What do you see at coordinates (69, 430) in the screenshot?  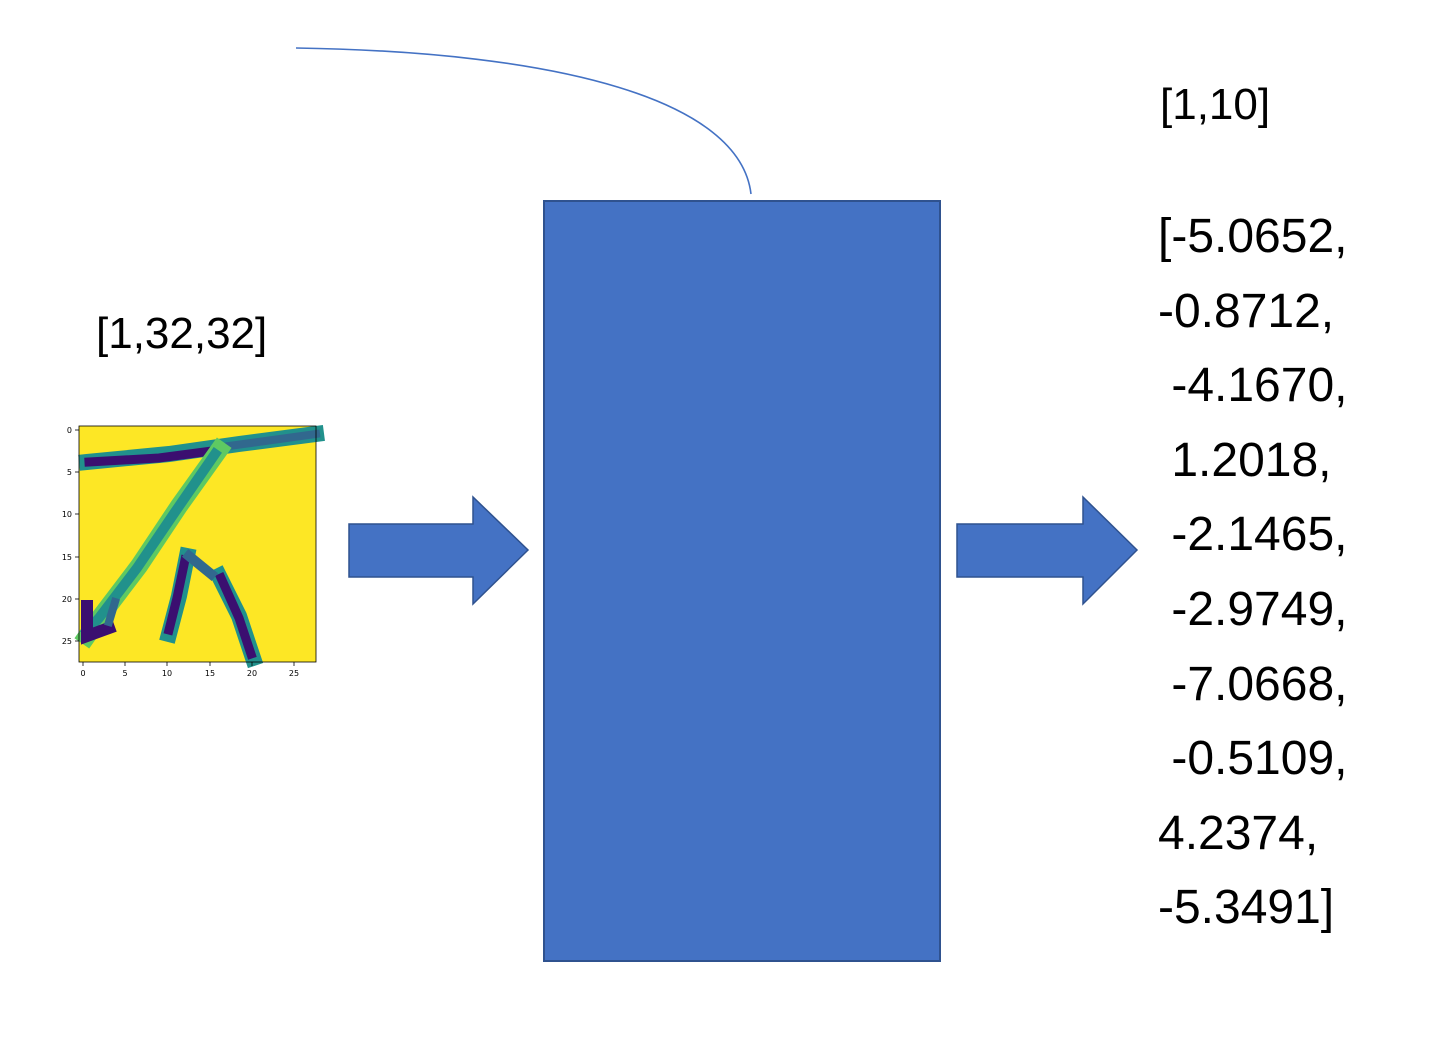 I see `y-tick-label: 0` at bounding box center [69, 430].